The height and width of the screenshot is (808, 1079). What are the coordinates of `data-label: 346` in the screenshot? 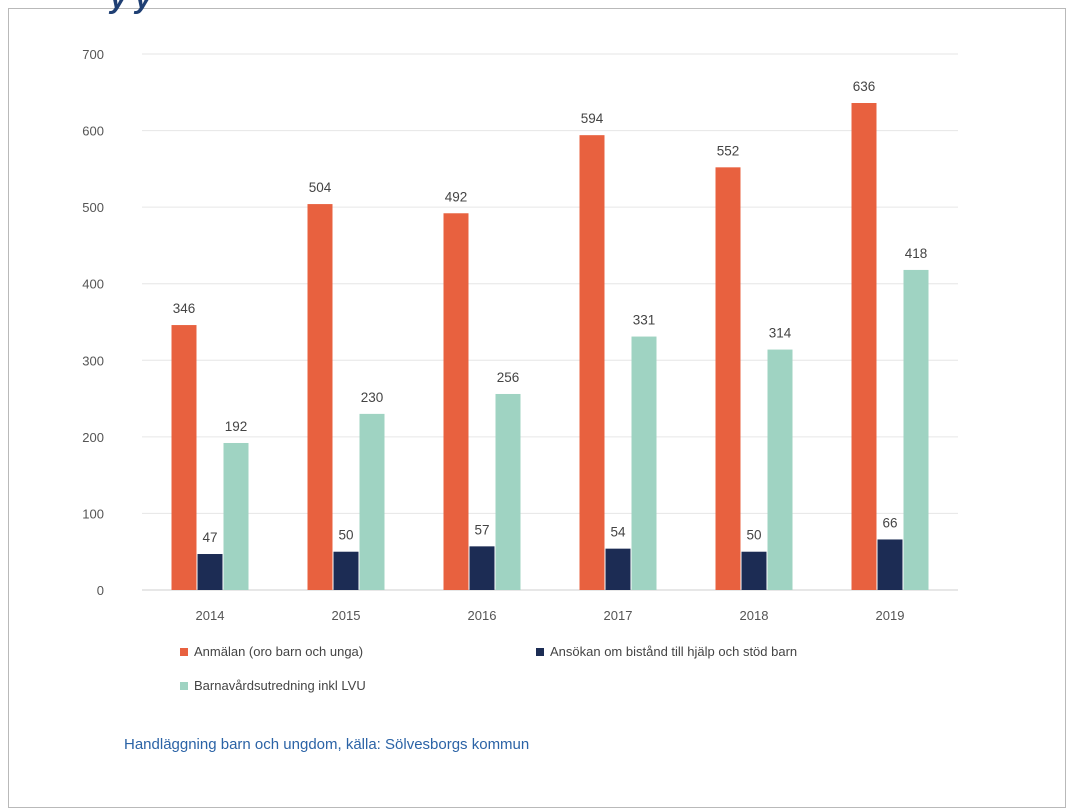 It's located at (184, 308).